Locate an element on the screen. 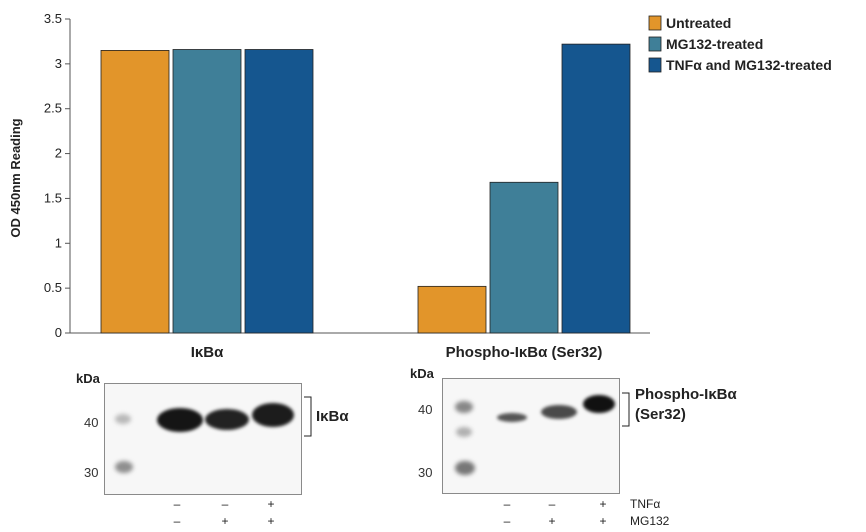 Image resolution: width=866 pixels, height=532 pixels. right-marker-30: 30 is located at coordinates (425, 472).